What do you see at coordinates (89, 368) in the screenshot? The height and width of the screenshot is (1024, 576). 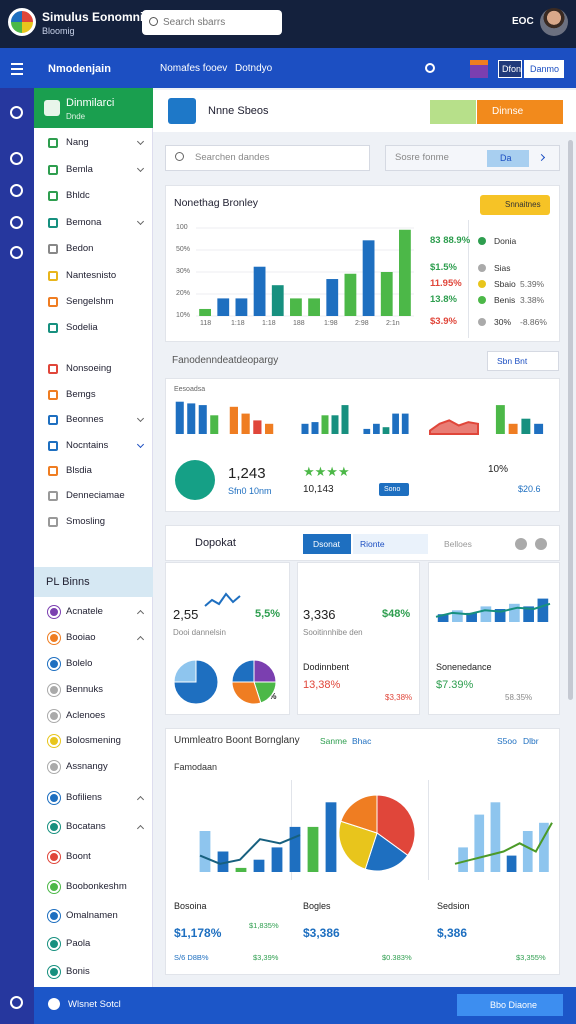 I see `nav-item: Nonsoeing` at bounding box center [89, 368].